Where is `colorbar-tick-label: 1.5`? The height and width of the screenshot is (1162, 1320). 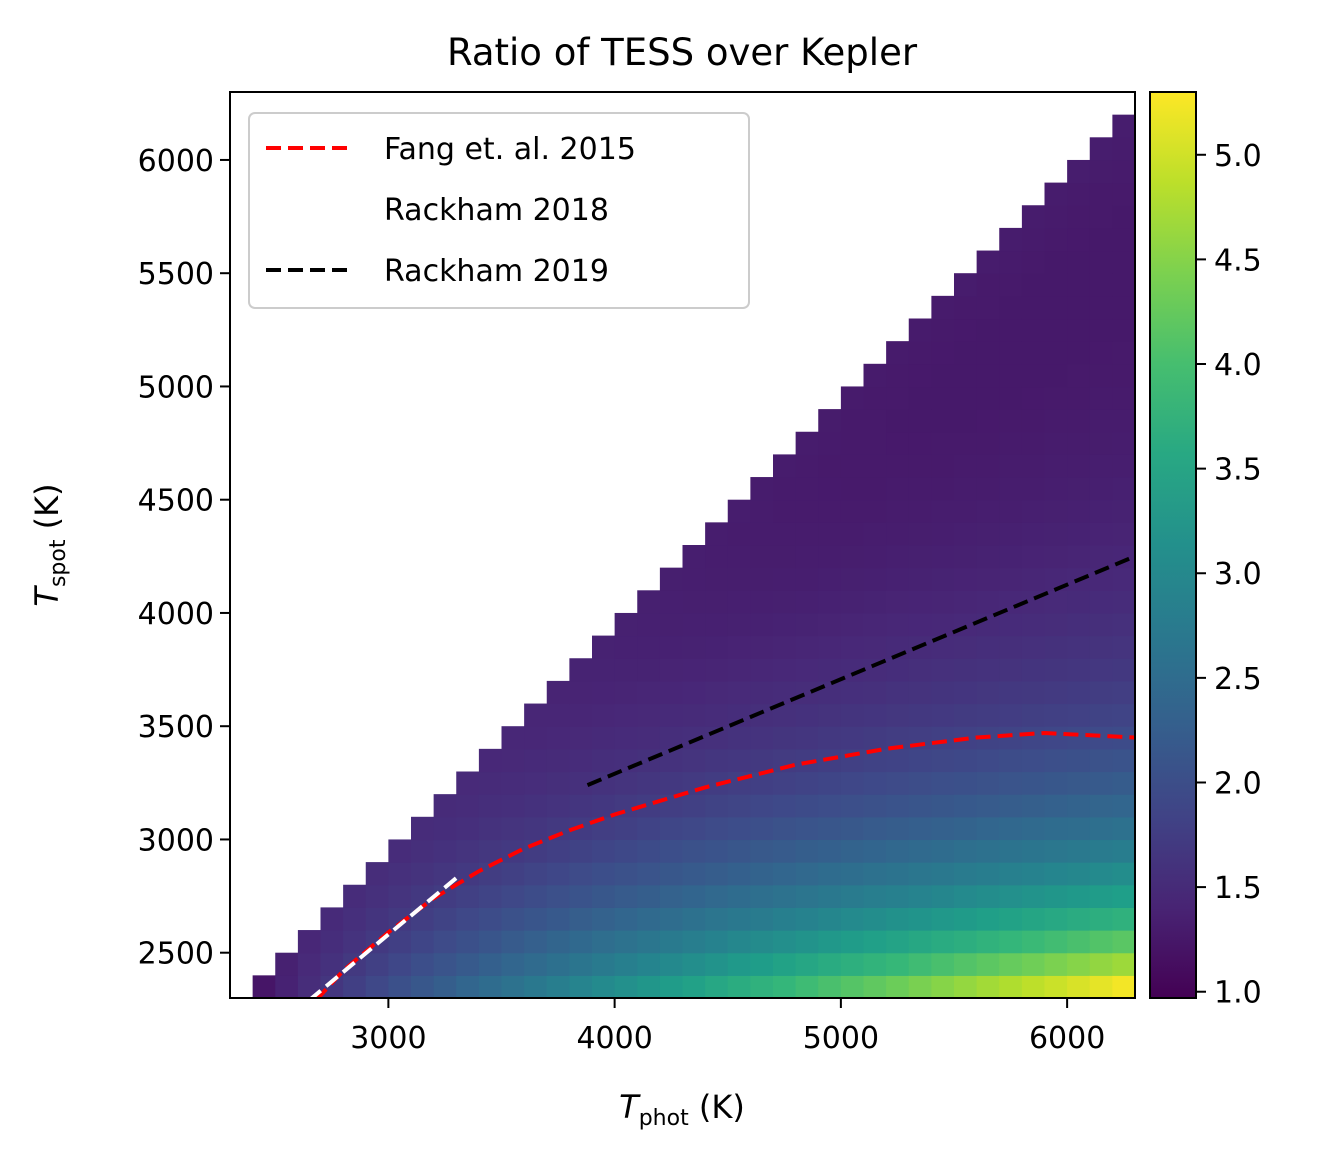 colorbar-tick-label: 1.5 is located at coordinates (1238, 888).